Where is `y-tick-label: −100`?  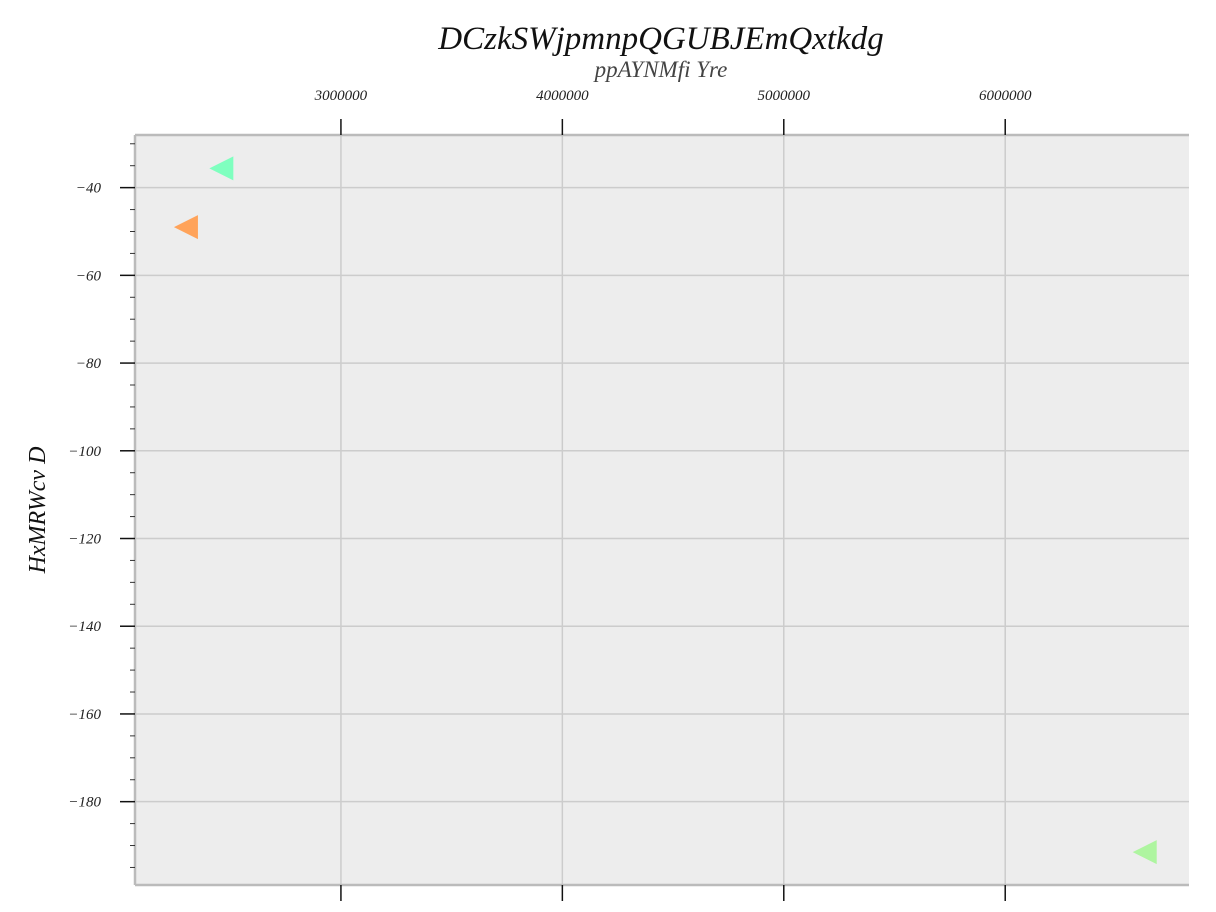 y-tick-label: −100 is located at coordinates (84, 452).